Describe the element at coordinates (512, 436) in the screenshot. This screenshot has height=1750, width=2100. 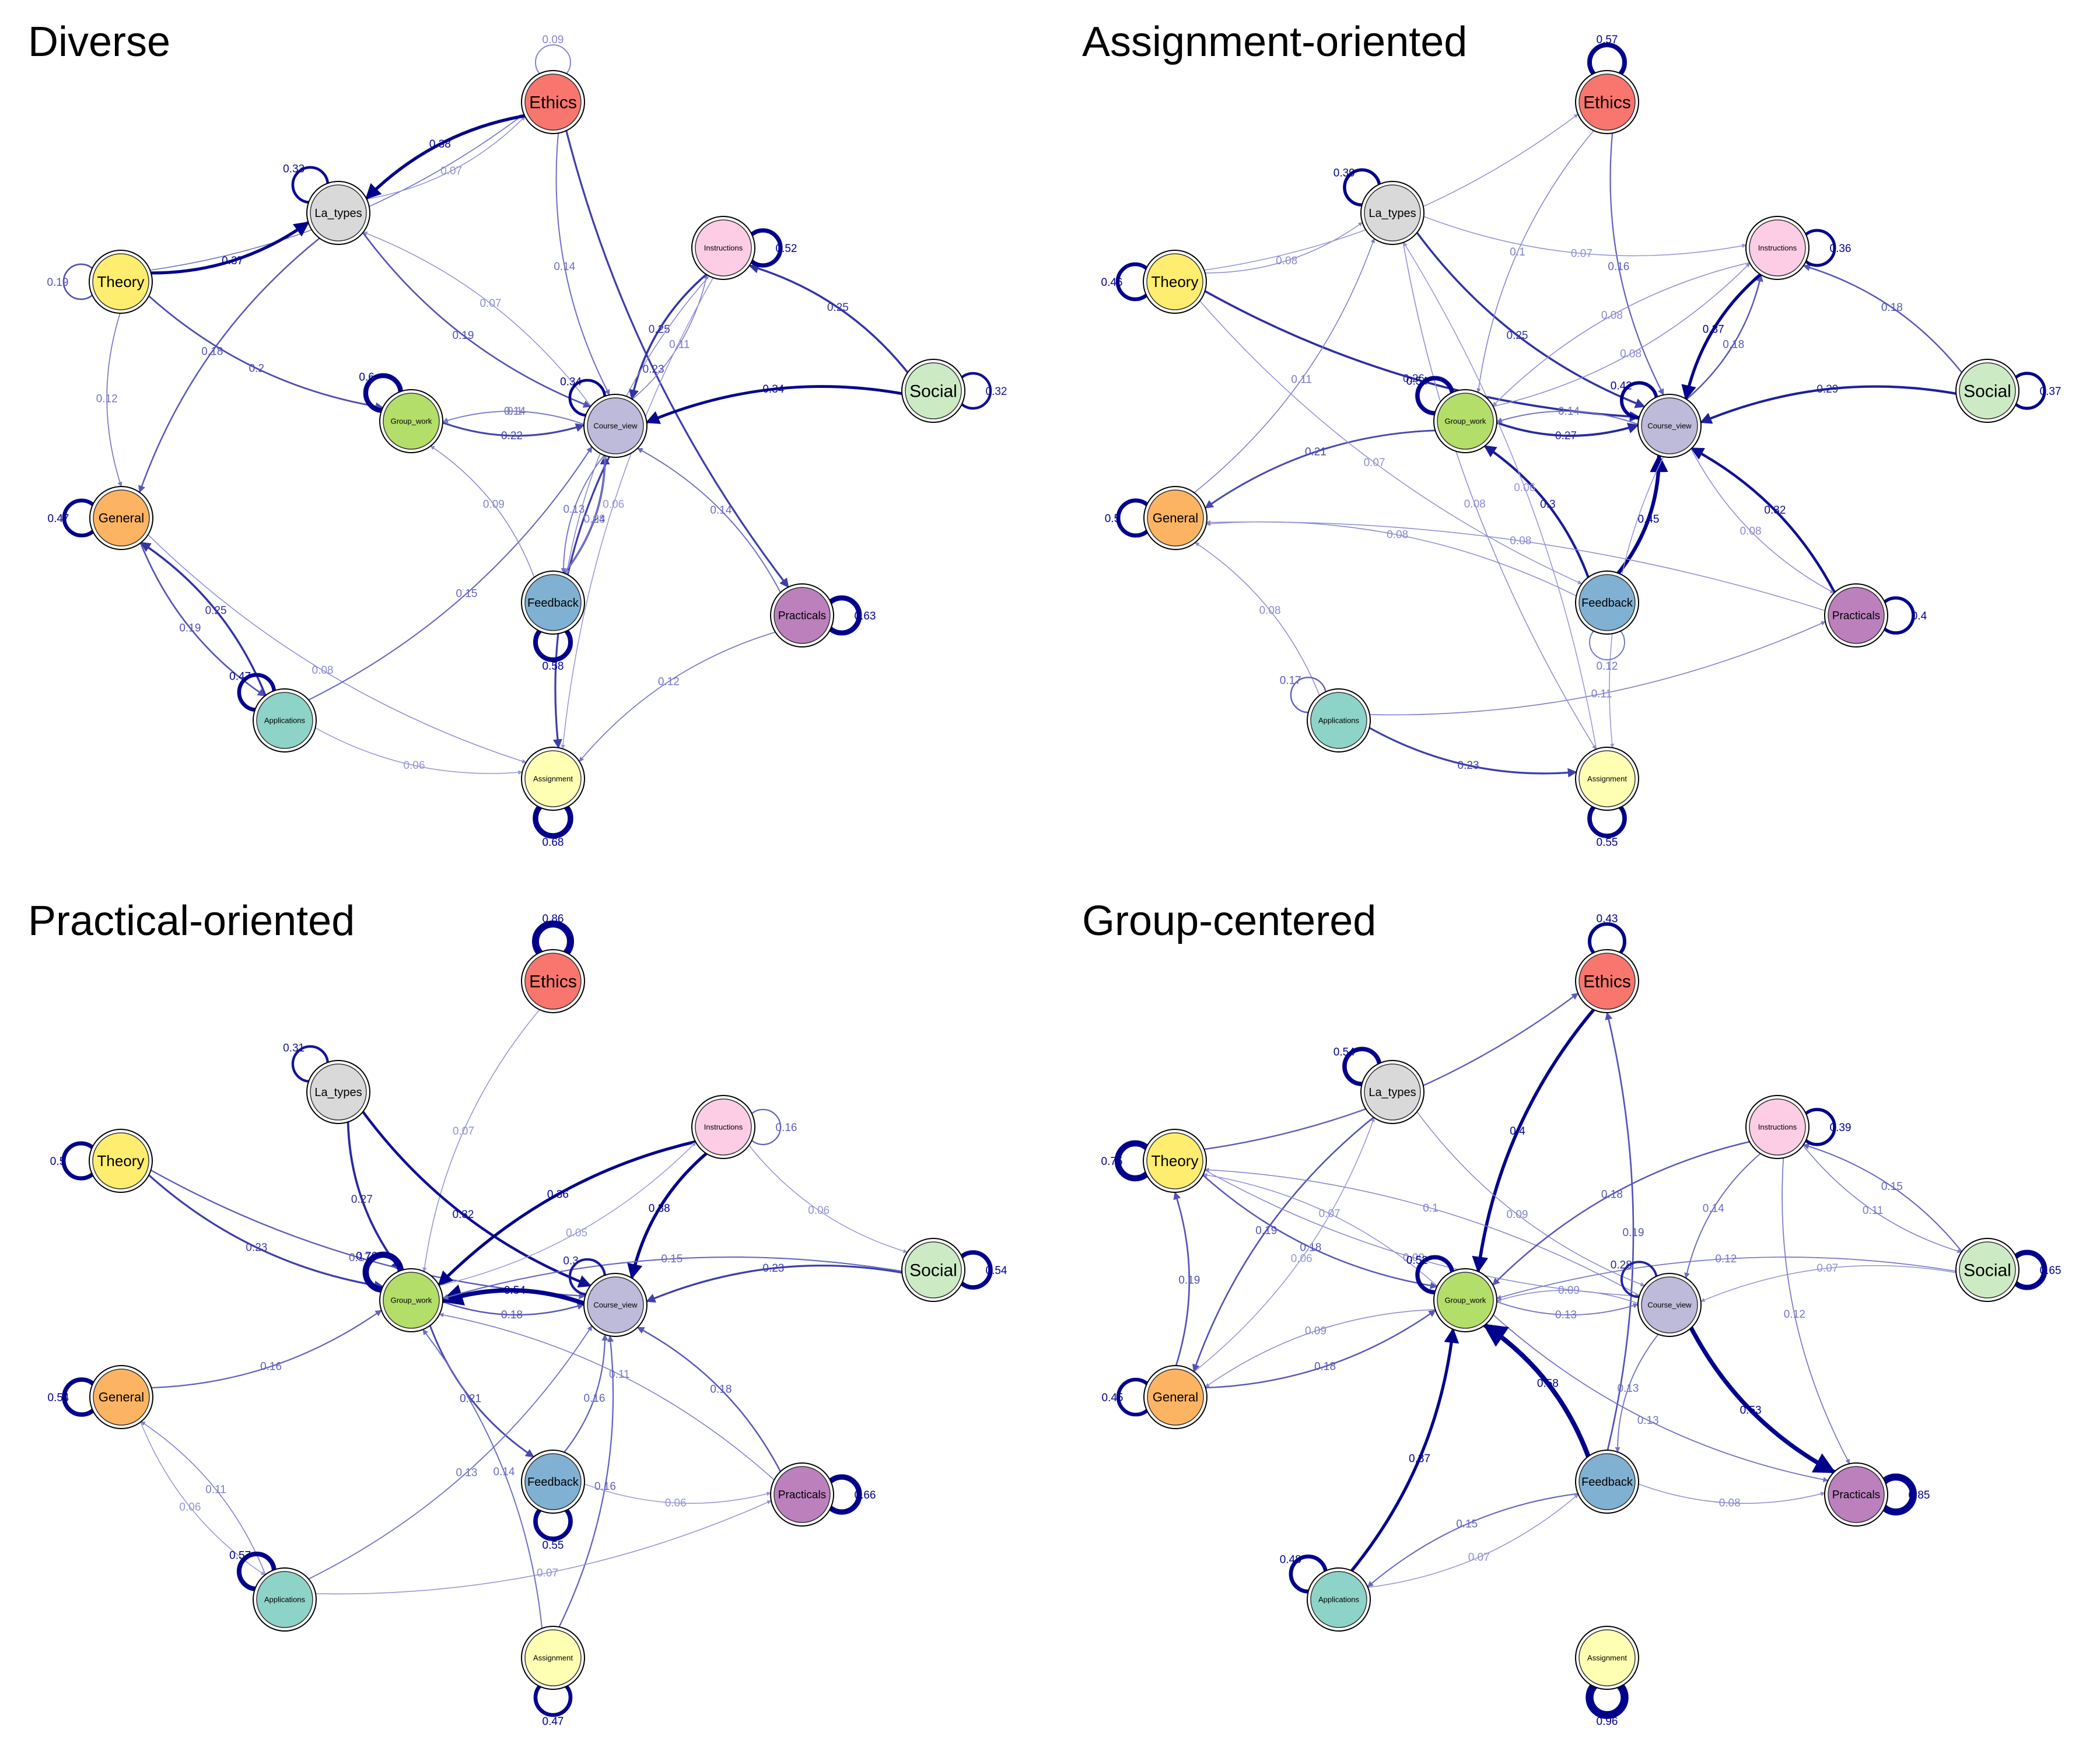
I see `edge-weight-label: 0.22` at that location.